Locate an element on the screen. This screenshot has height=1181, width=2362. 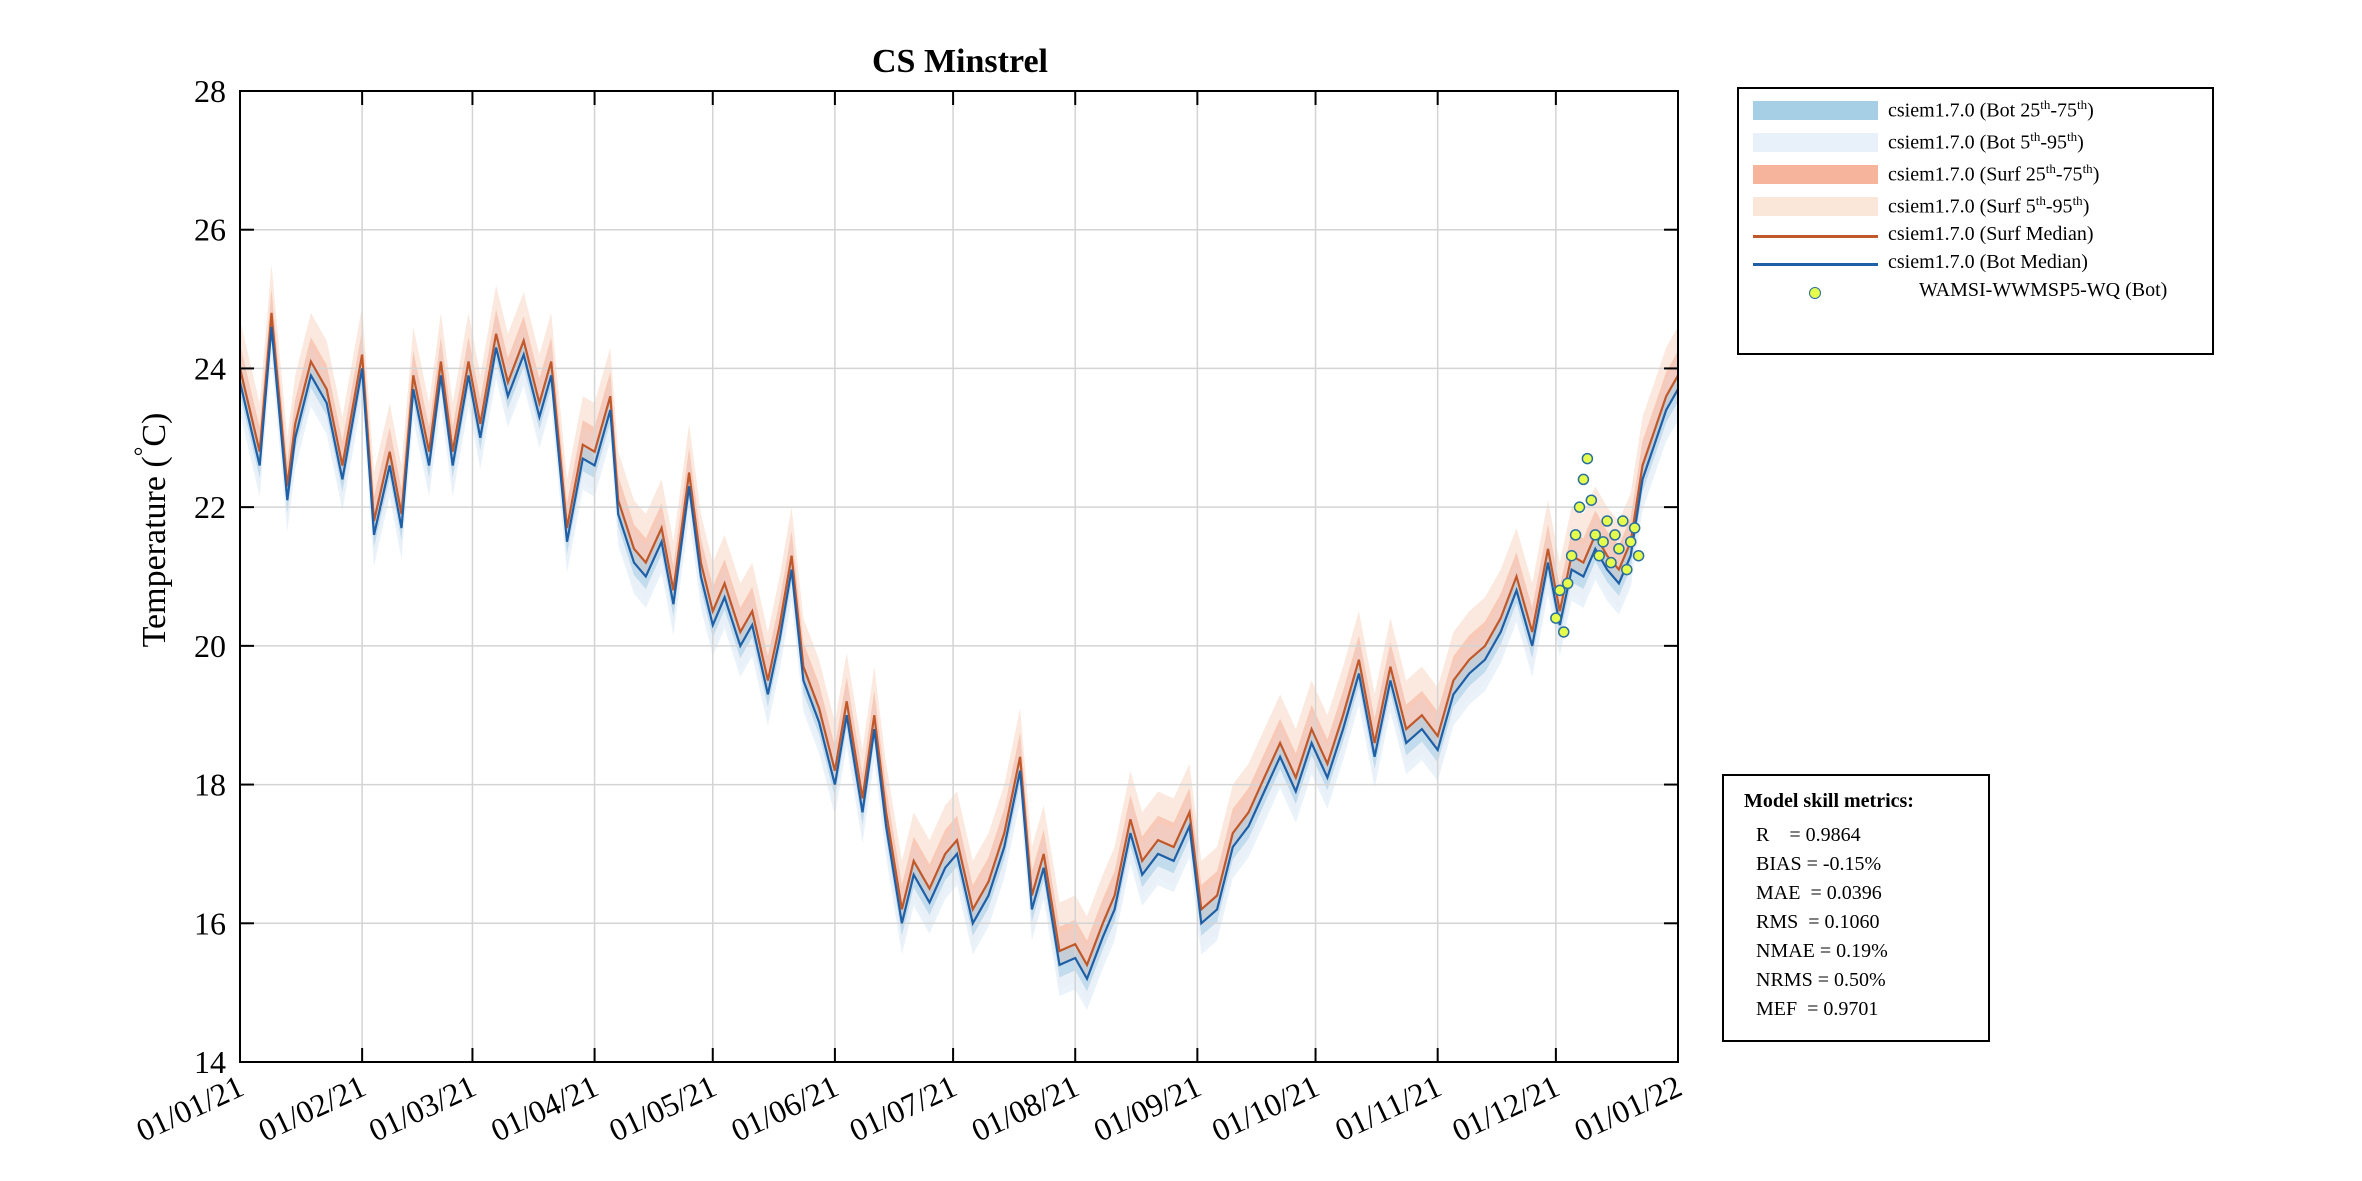
observation-points is located at coordinates (1597, 545).